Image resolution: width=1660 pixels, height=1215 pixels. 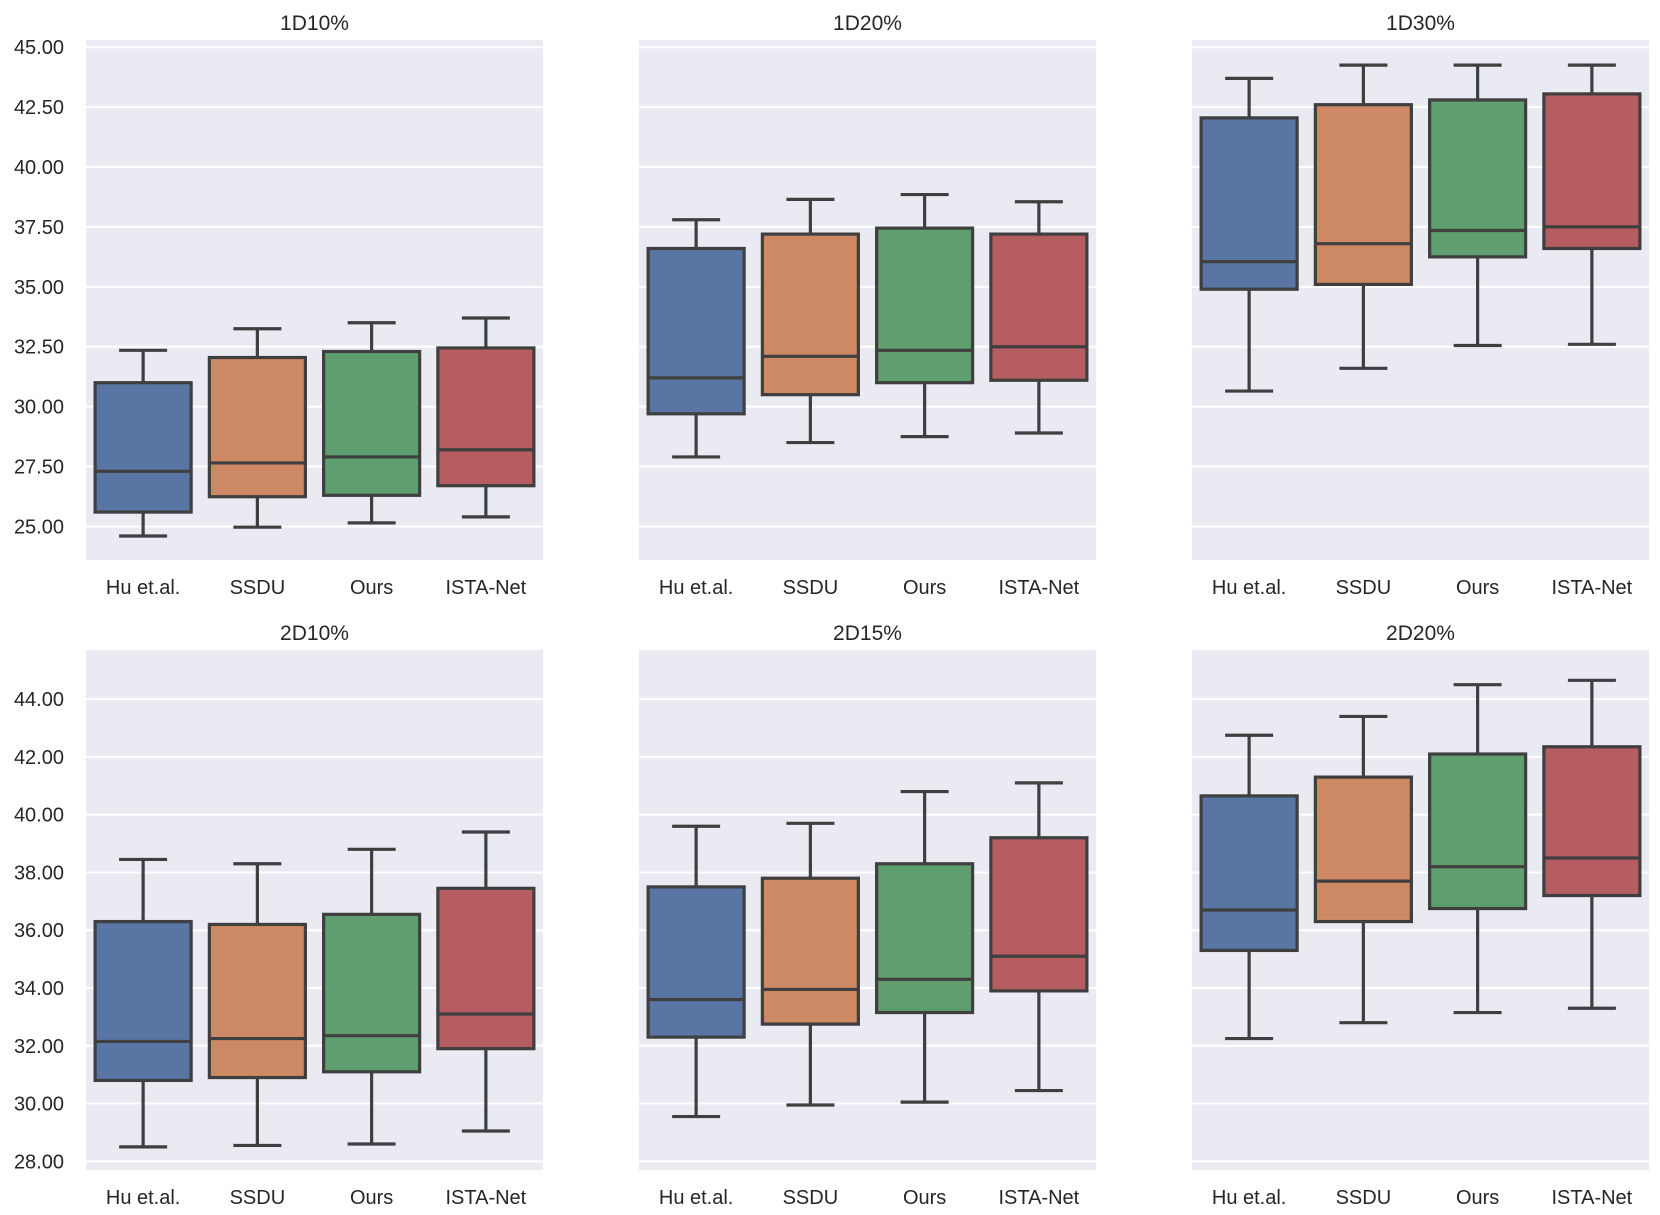 What do you see at coordinates (39, 468) in the screenshot?
I see `y-tick-label: 27.50` at bounding box center [39, 468].